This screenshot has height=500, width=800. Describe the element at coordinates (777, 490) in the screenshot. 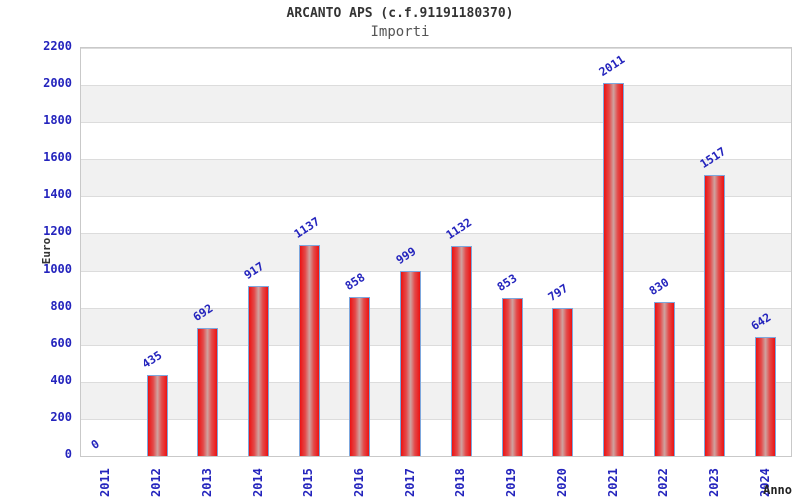

I see `x-axis-label: Anno` at that location.